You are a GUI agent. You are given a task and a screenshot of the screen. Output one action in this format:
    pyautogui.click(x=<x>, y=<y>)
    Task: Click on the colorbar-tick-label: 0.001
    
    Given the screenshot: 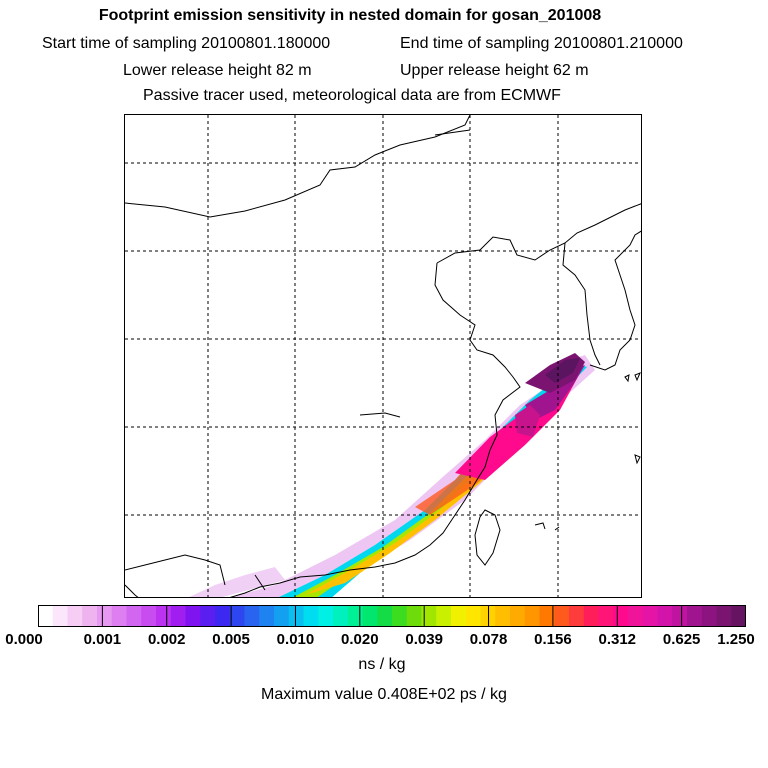 What is the action you would take?
    pyautogui.click(x=102, y=639)
    